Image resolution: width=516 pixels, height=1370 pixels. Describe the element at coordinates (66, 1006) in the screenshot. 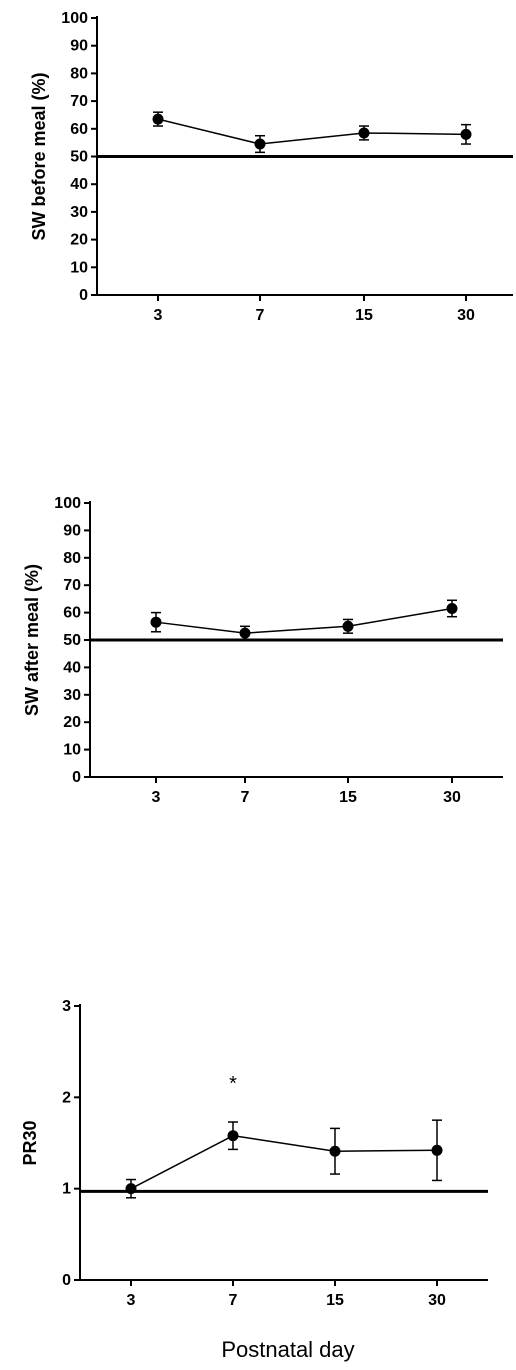

I see `y-tick-label: 3` at that location.